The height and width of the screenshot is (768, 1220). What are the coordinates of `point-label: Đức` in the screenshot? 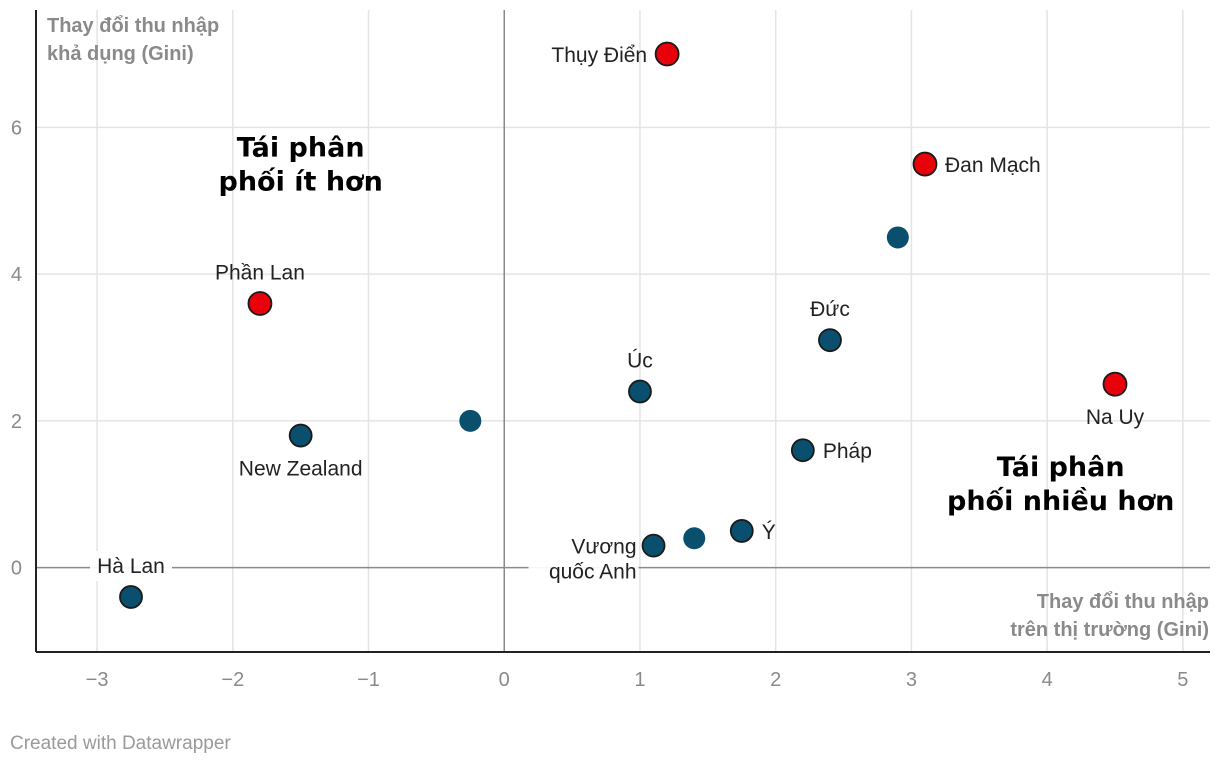 It's located at (830, 309).